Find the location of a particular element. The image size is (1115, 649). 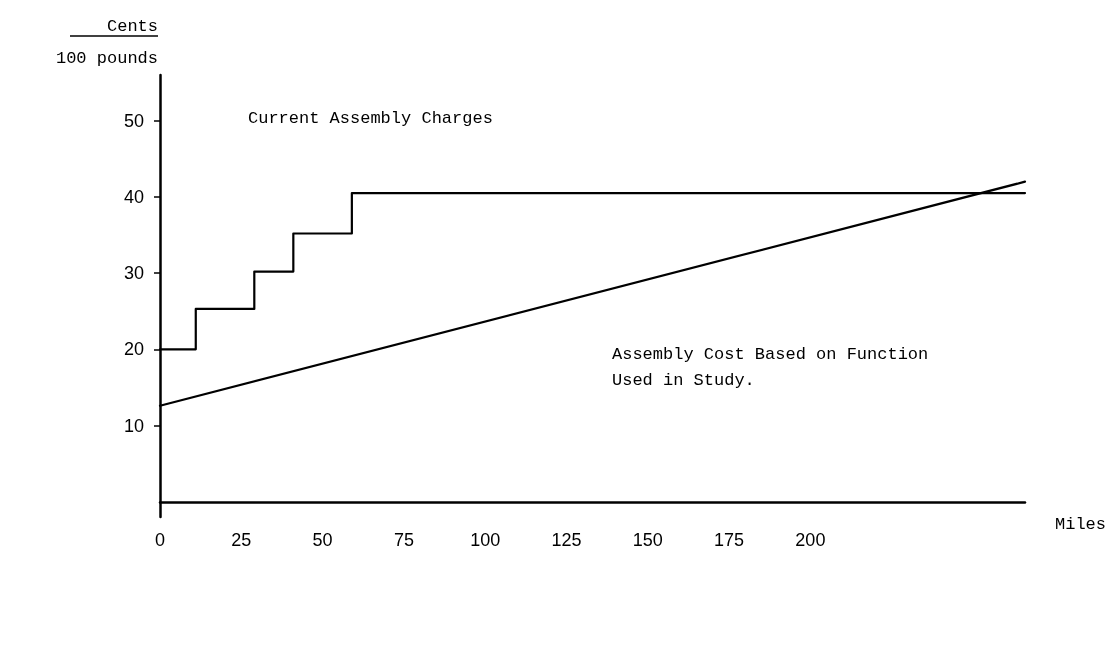

x-tick-label: 175 is located at coordinates (729, 540).